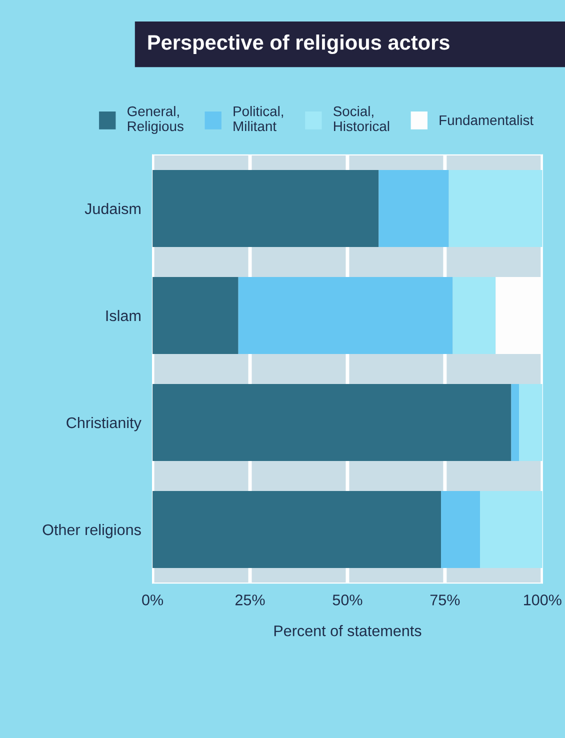 The image size is (565, 738). What do you see at coordinates (259, 119) in the screenshot?
I see `legend-label: Political, Militant` at bounding box center [259, 119].